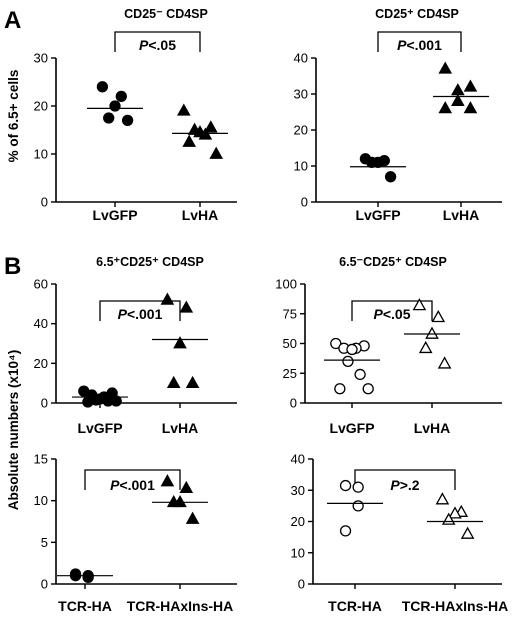 Image resolution: width=520 pixels, height=617 pixels. I want to click on chart-title: CD25⁺ CD4SP, so click(417, 14).